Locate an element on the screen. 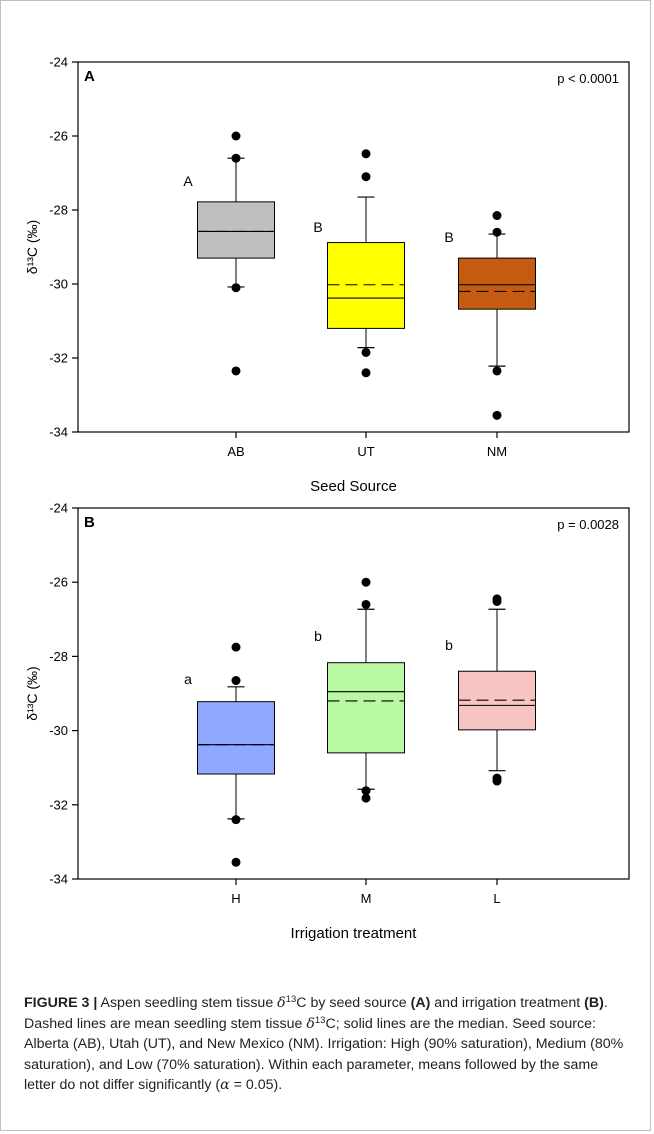 This screenshot has height=1134, width=654. caption-text-3: and irrigation treatment is located at coordinates (507, 1003).